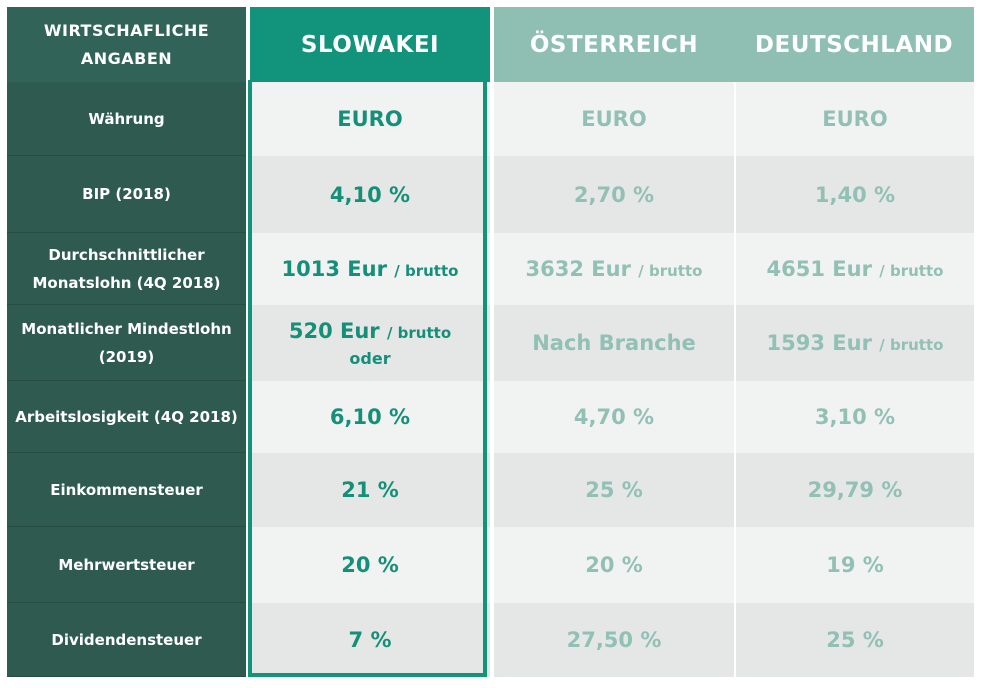  What do you see at coordinates (370, 44) in the screenshot?
I see `header-slovakia-text: SLOWAKEI` at bounding box center [370, 44].